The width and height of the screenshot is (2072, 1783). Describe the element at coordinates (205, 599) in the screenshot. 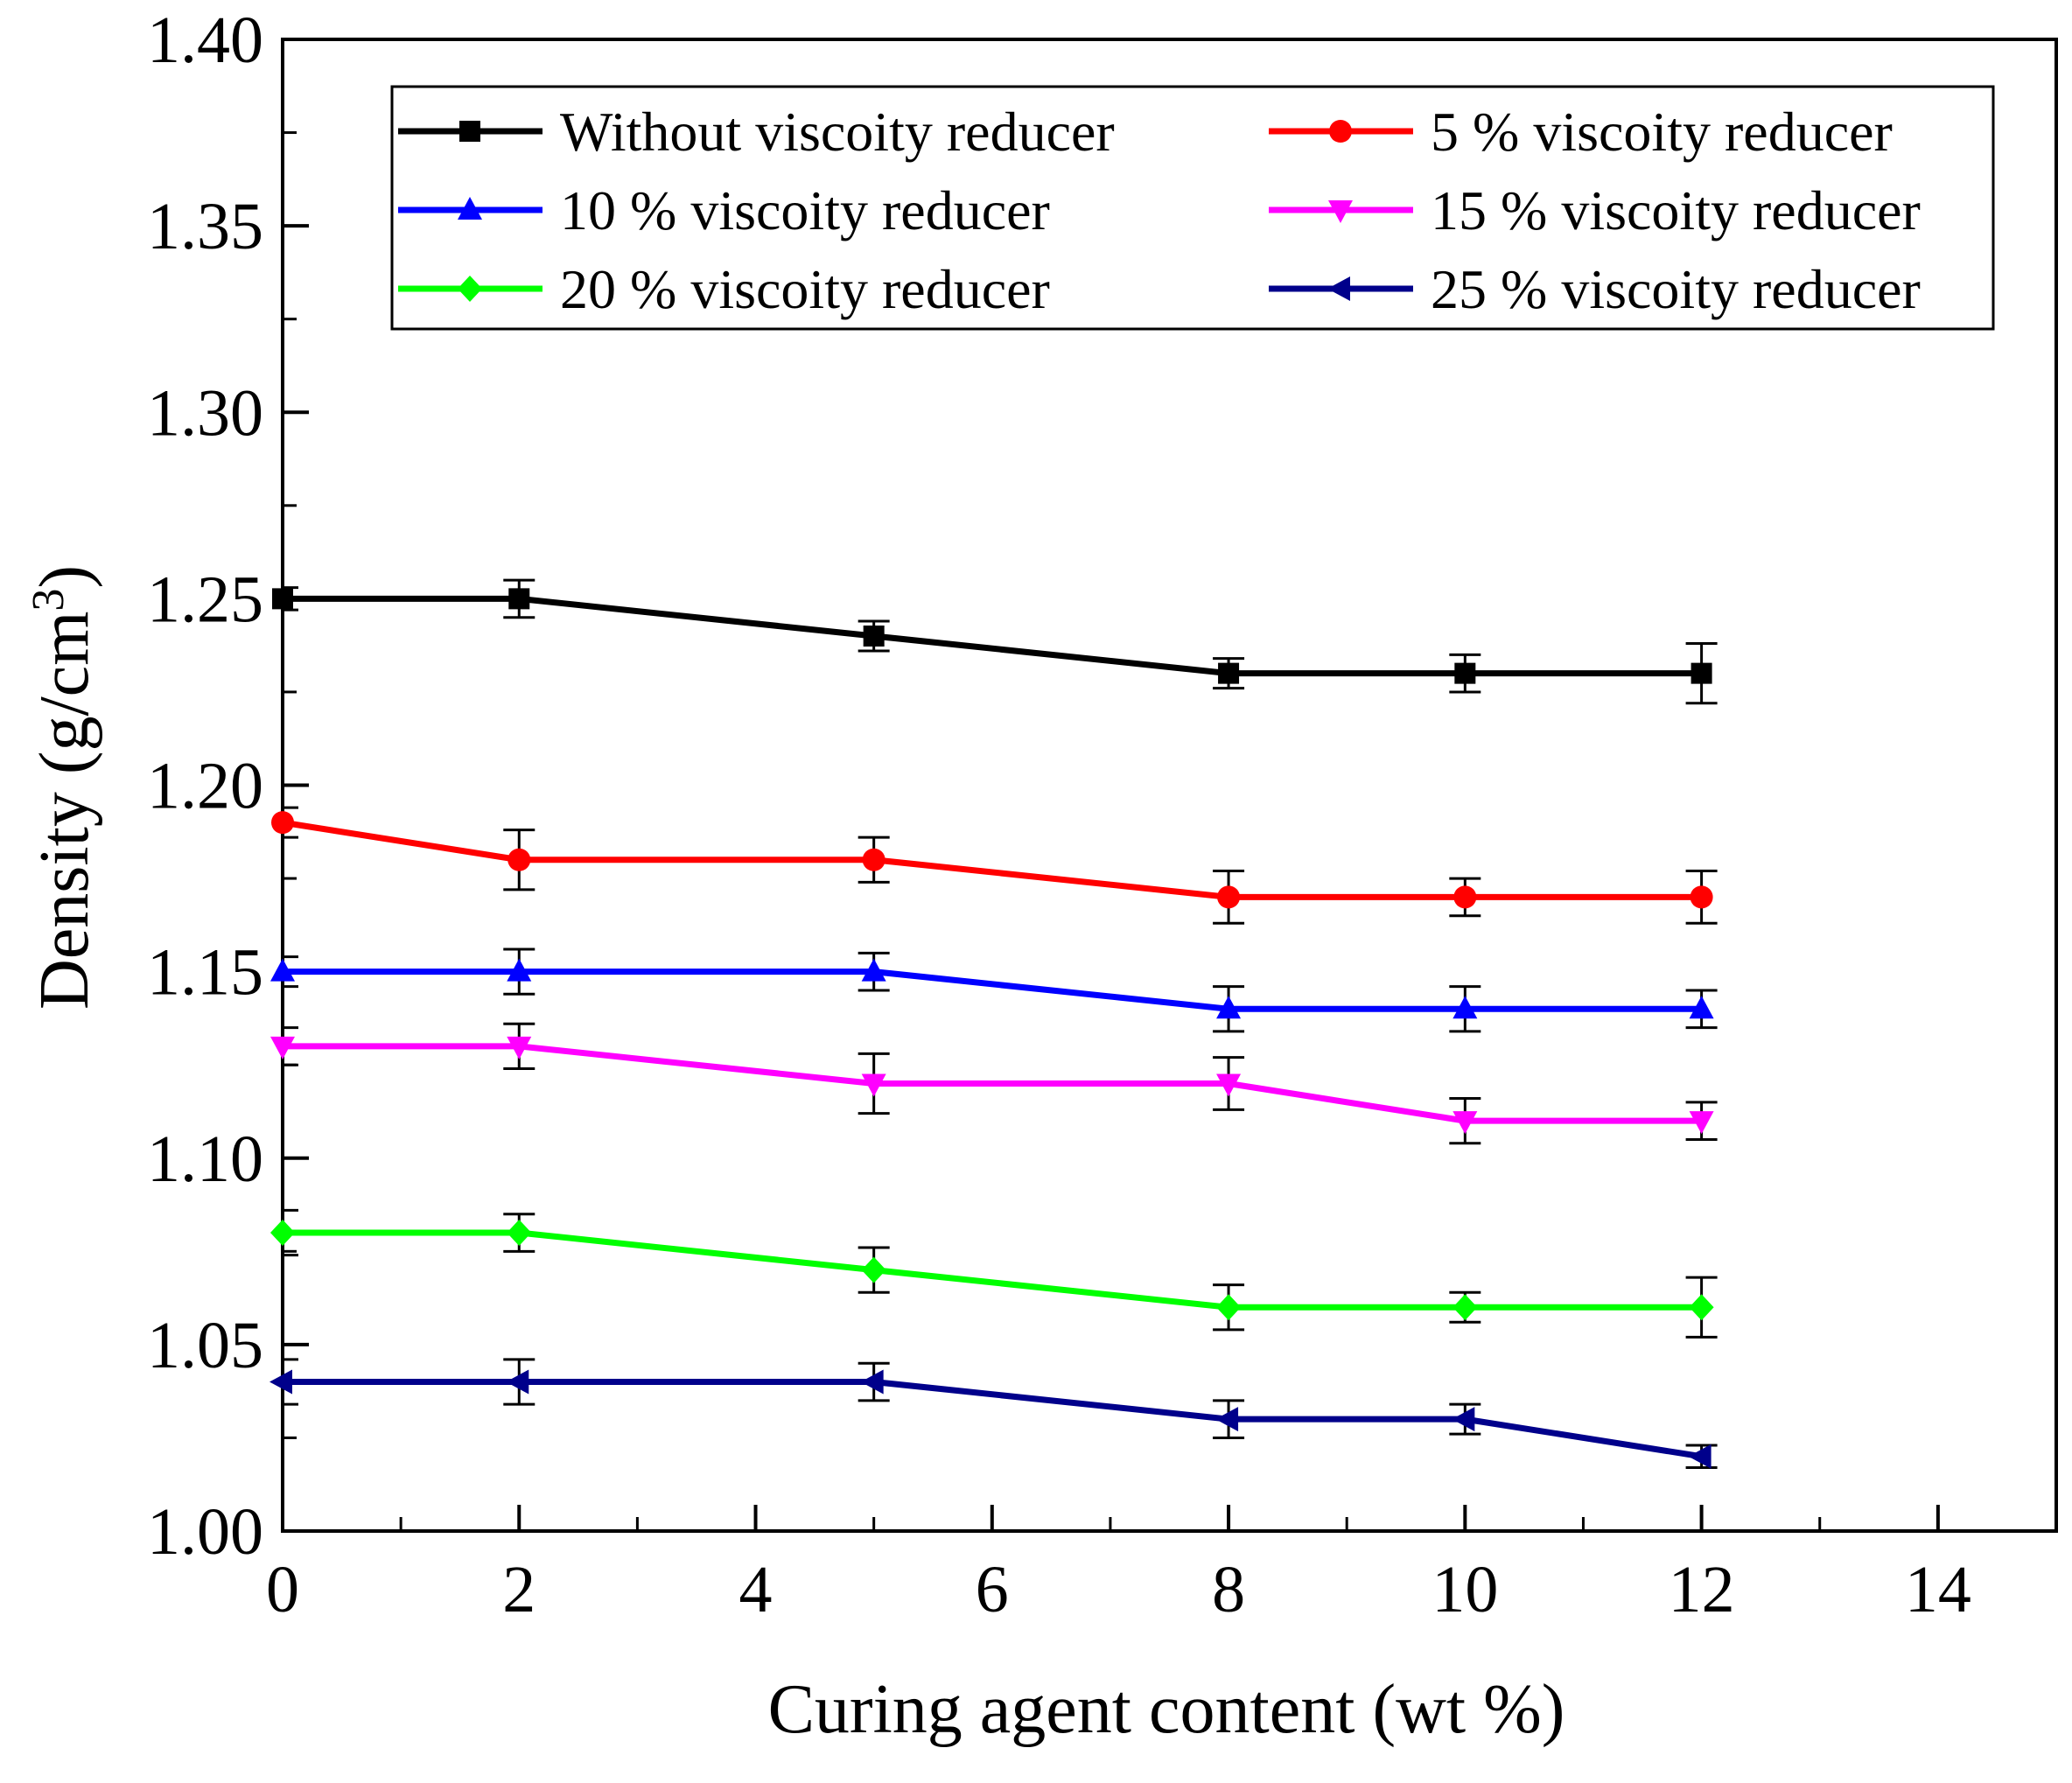

I see `y-tick-label: 1.25` at that location.